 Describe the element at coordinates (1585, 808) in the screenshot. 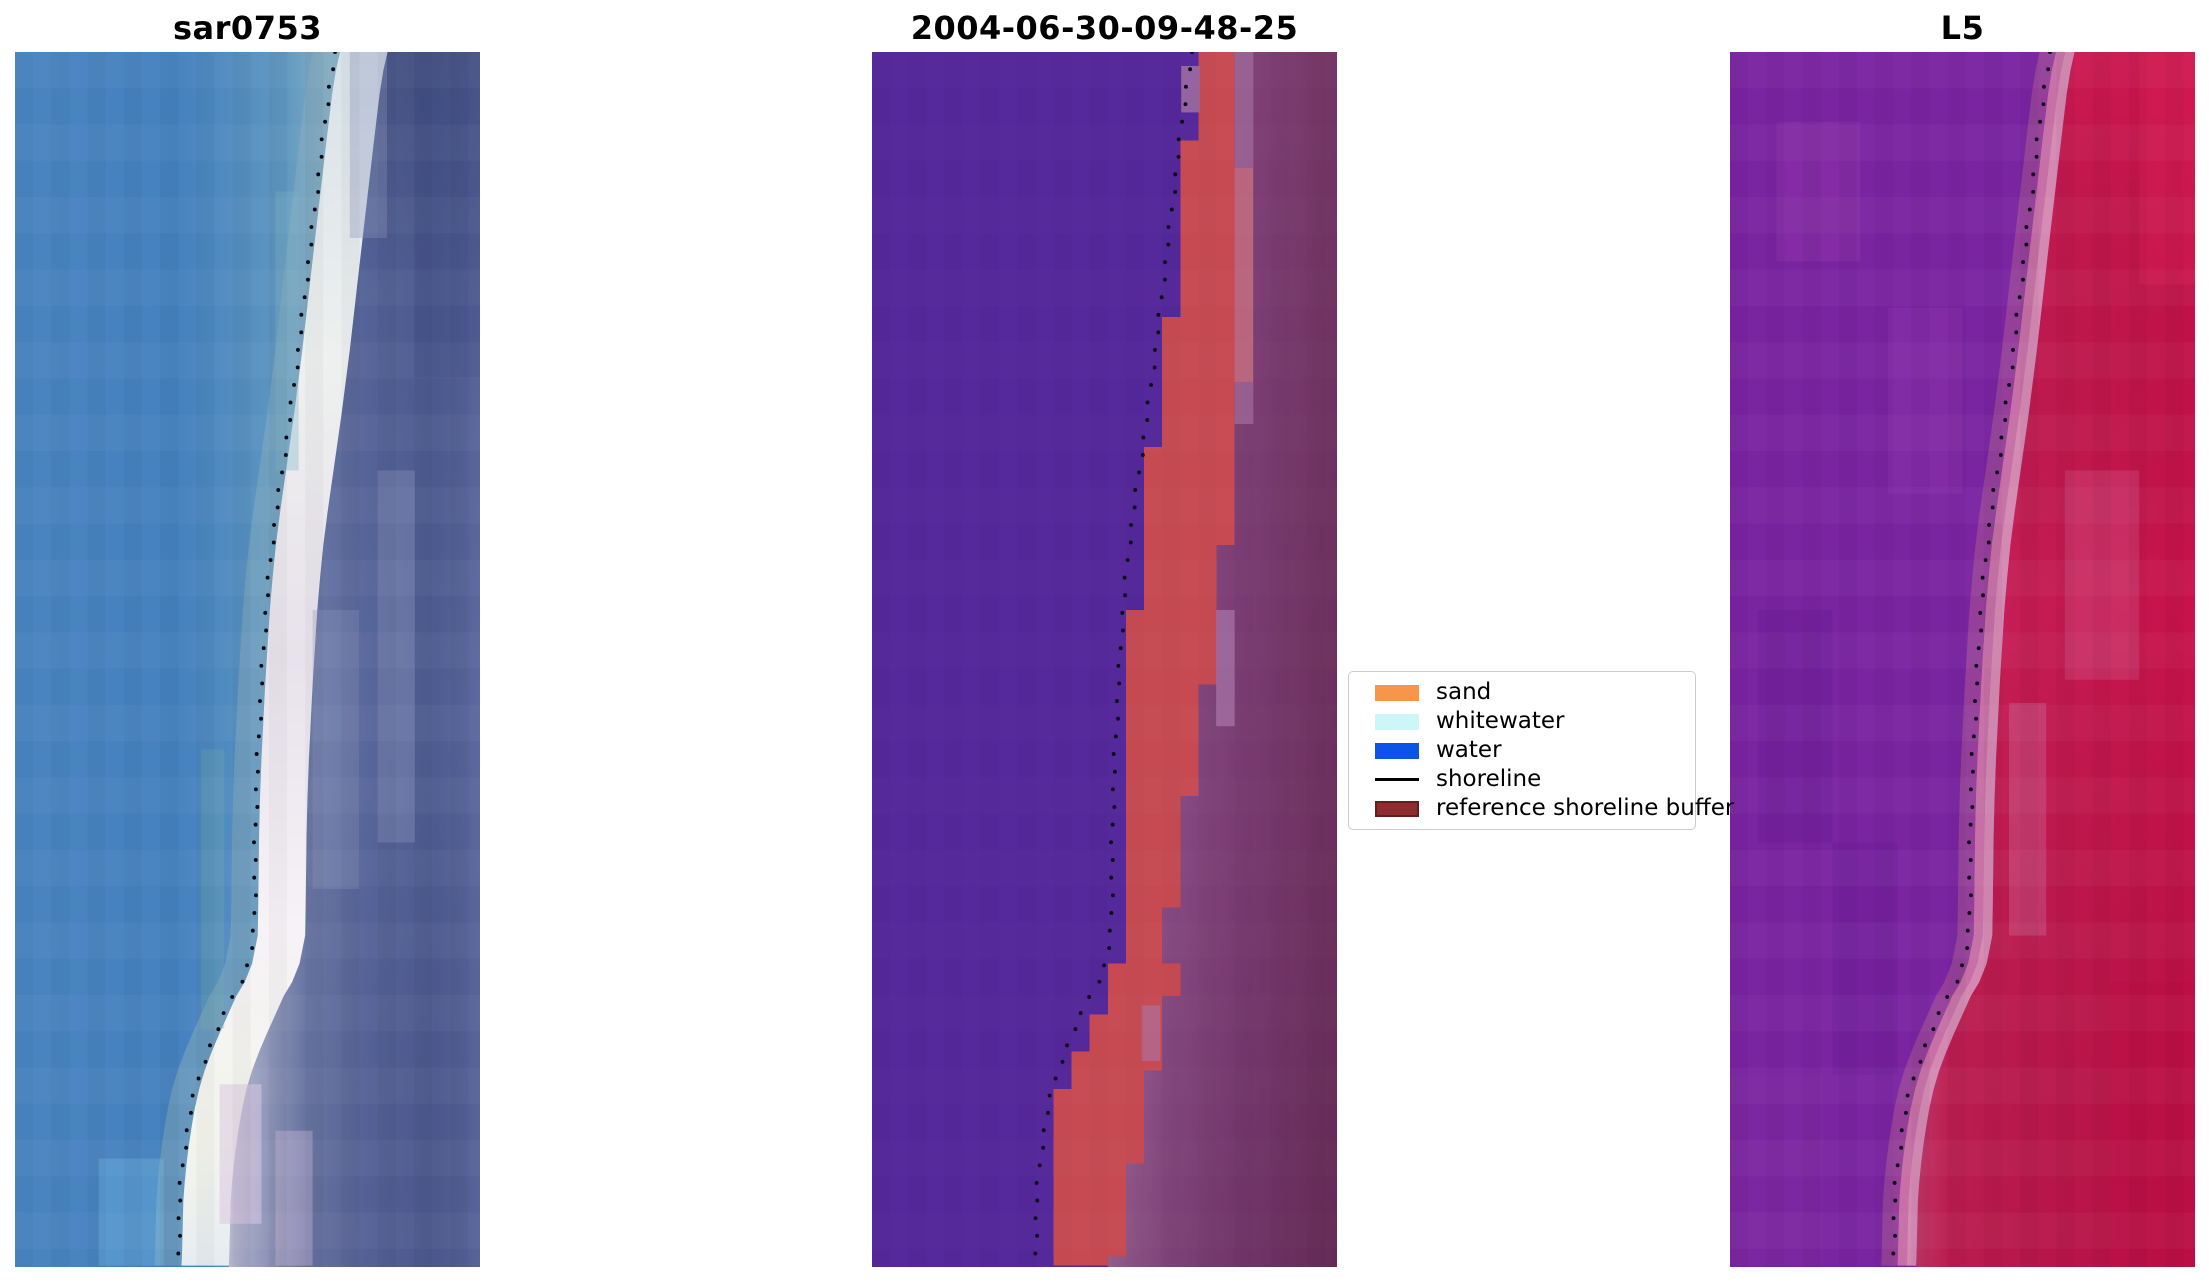

I see `legend-label: reference shoreline buffer` at that location.